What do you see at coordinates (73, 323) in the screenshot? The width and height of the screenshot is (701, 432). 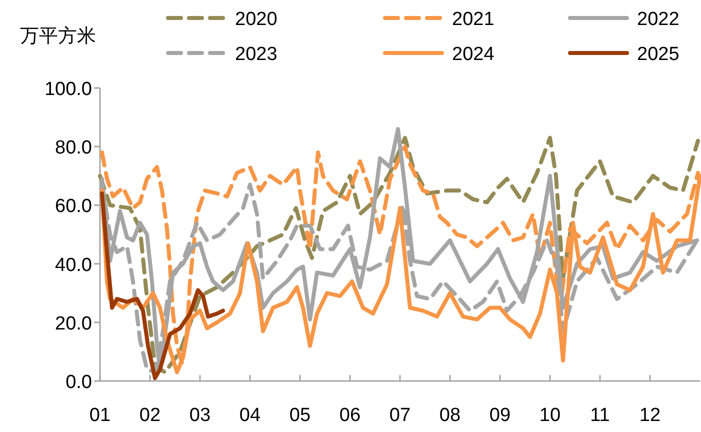 I see `y-tick-label: 20.0` at bounding box center [73, 323].